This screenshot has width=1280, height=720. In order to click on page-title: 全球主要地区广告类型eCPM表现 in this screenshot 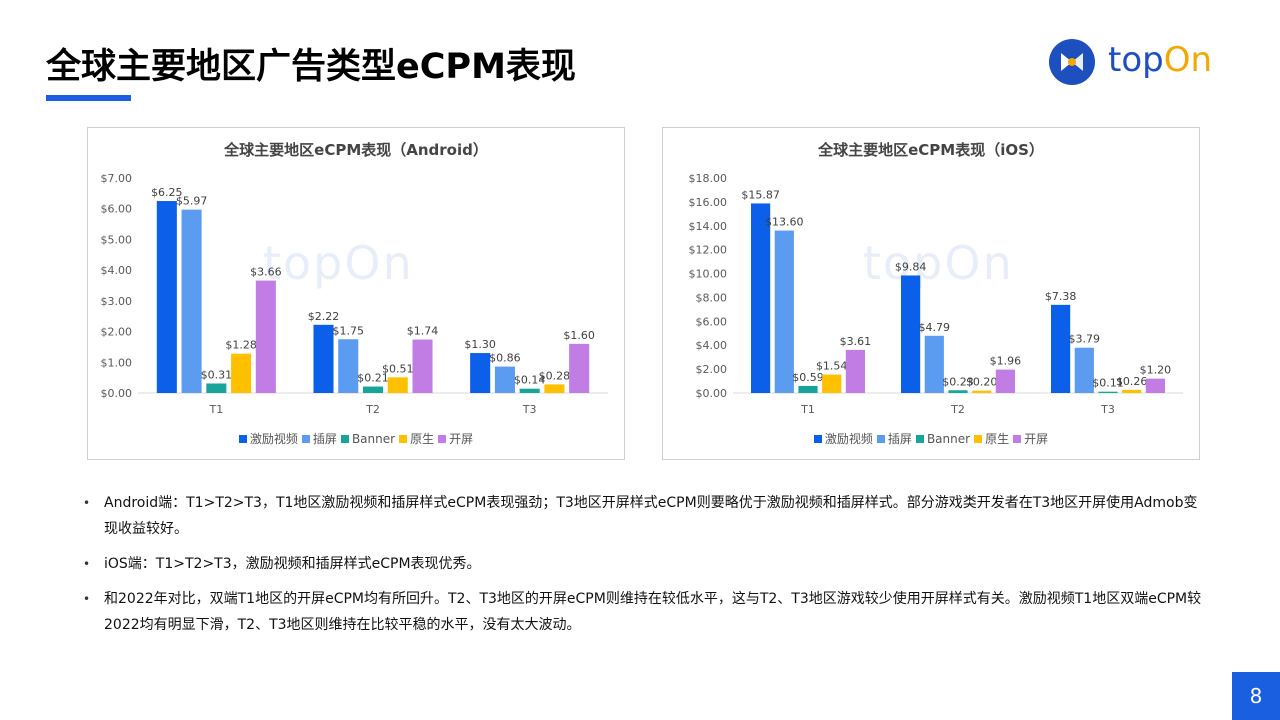, I will do `click(311, 67)`.